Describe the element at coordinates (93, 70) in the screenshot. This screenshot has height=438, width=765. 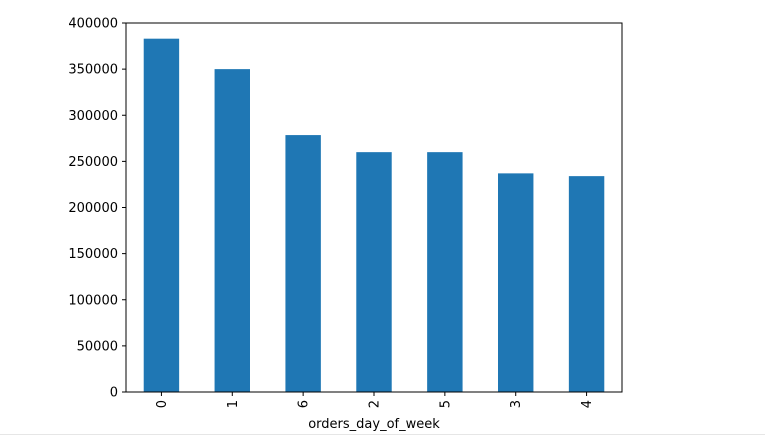
I see `y-tick-label: 350000` at that location.